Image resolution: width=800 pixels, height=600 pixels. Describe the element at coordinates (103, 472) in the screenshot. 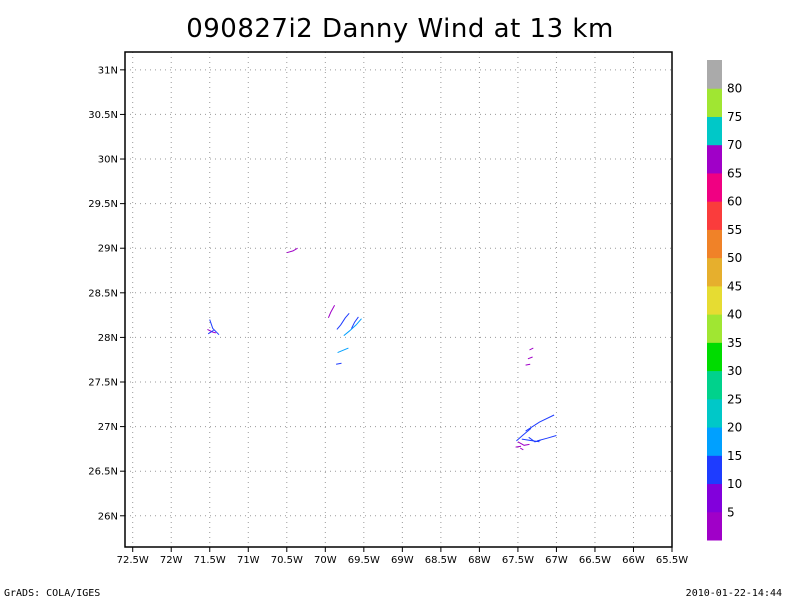

I see `y-tick-label: 26.5N` at that location.